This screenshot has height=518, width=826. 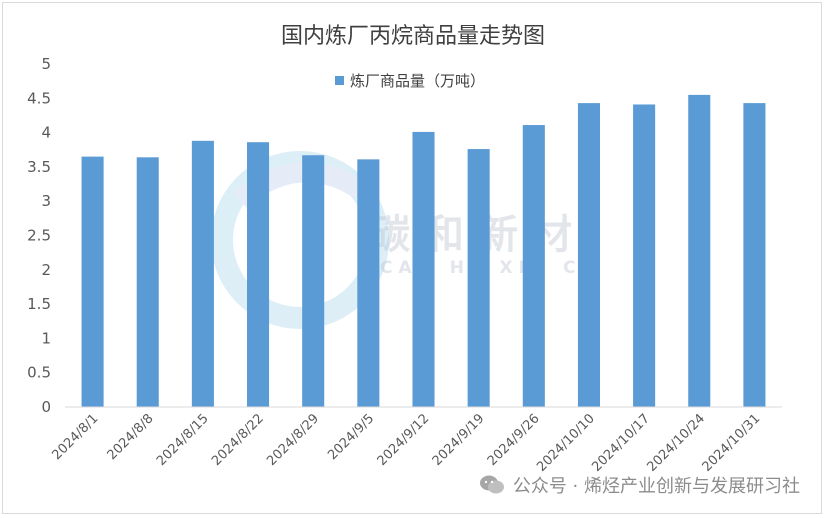 I want to click on footer-text: 公众号 · 烯烃产业创新与发展研习社, so click(x=656, y=486).